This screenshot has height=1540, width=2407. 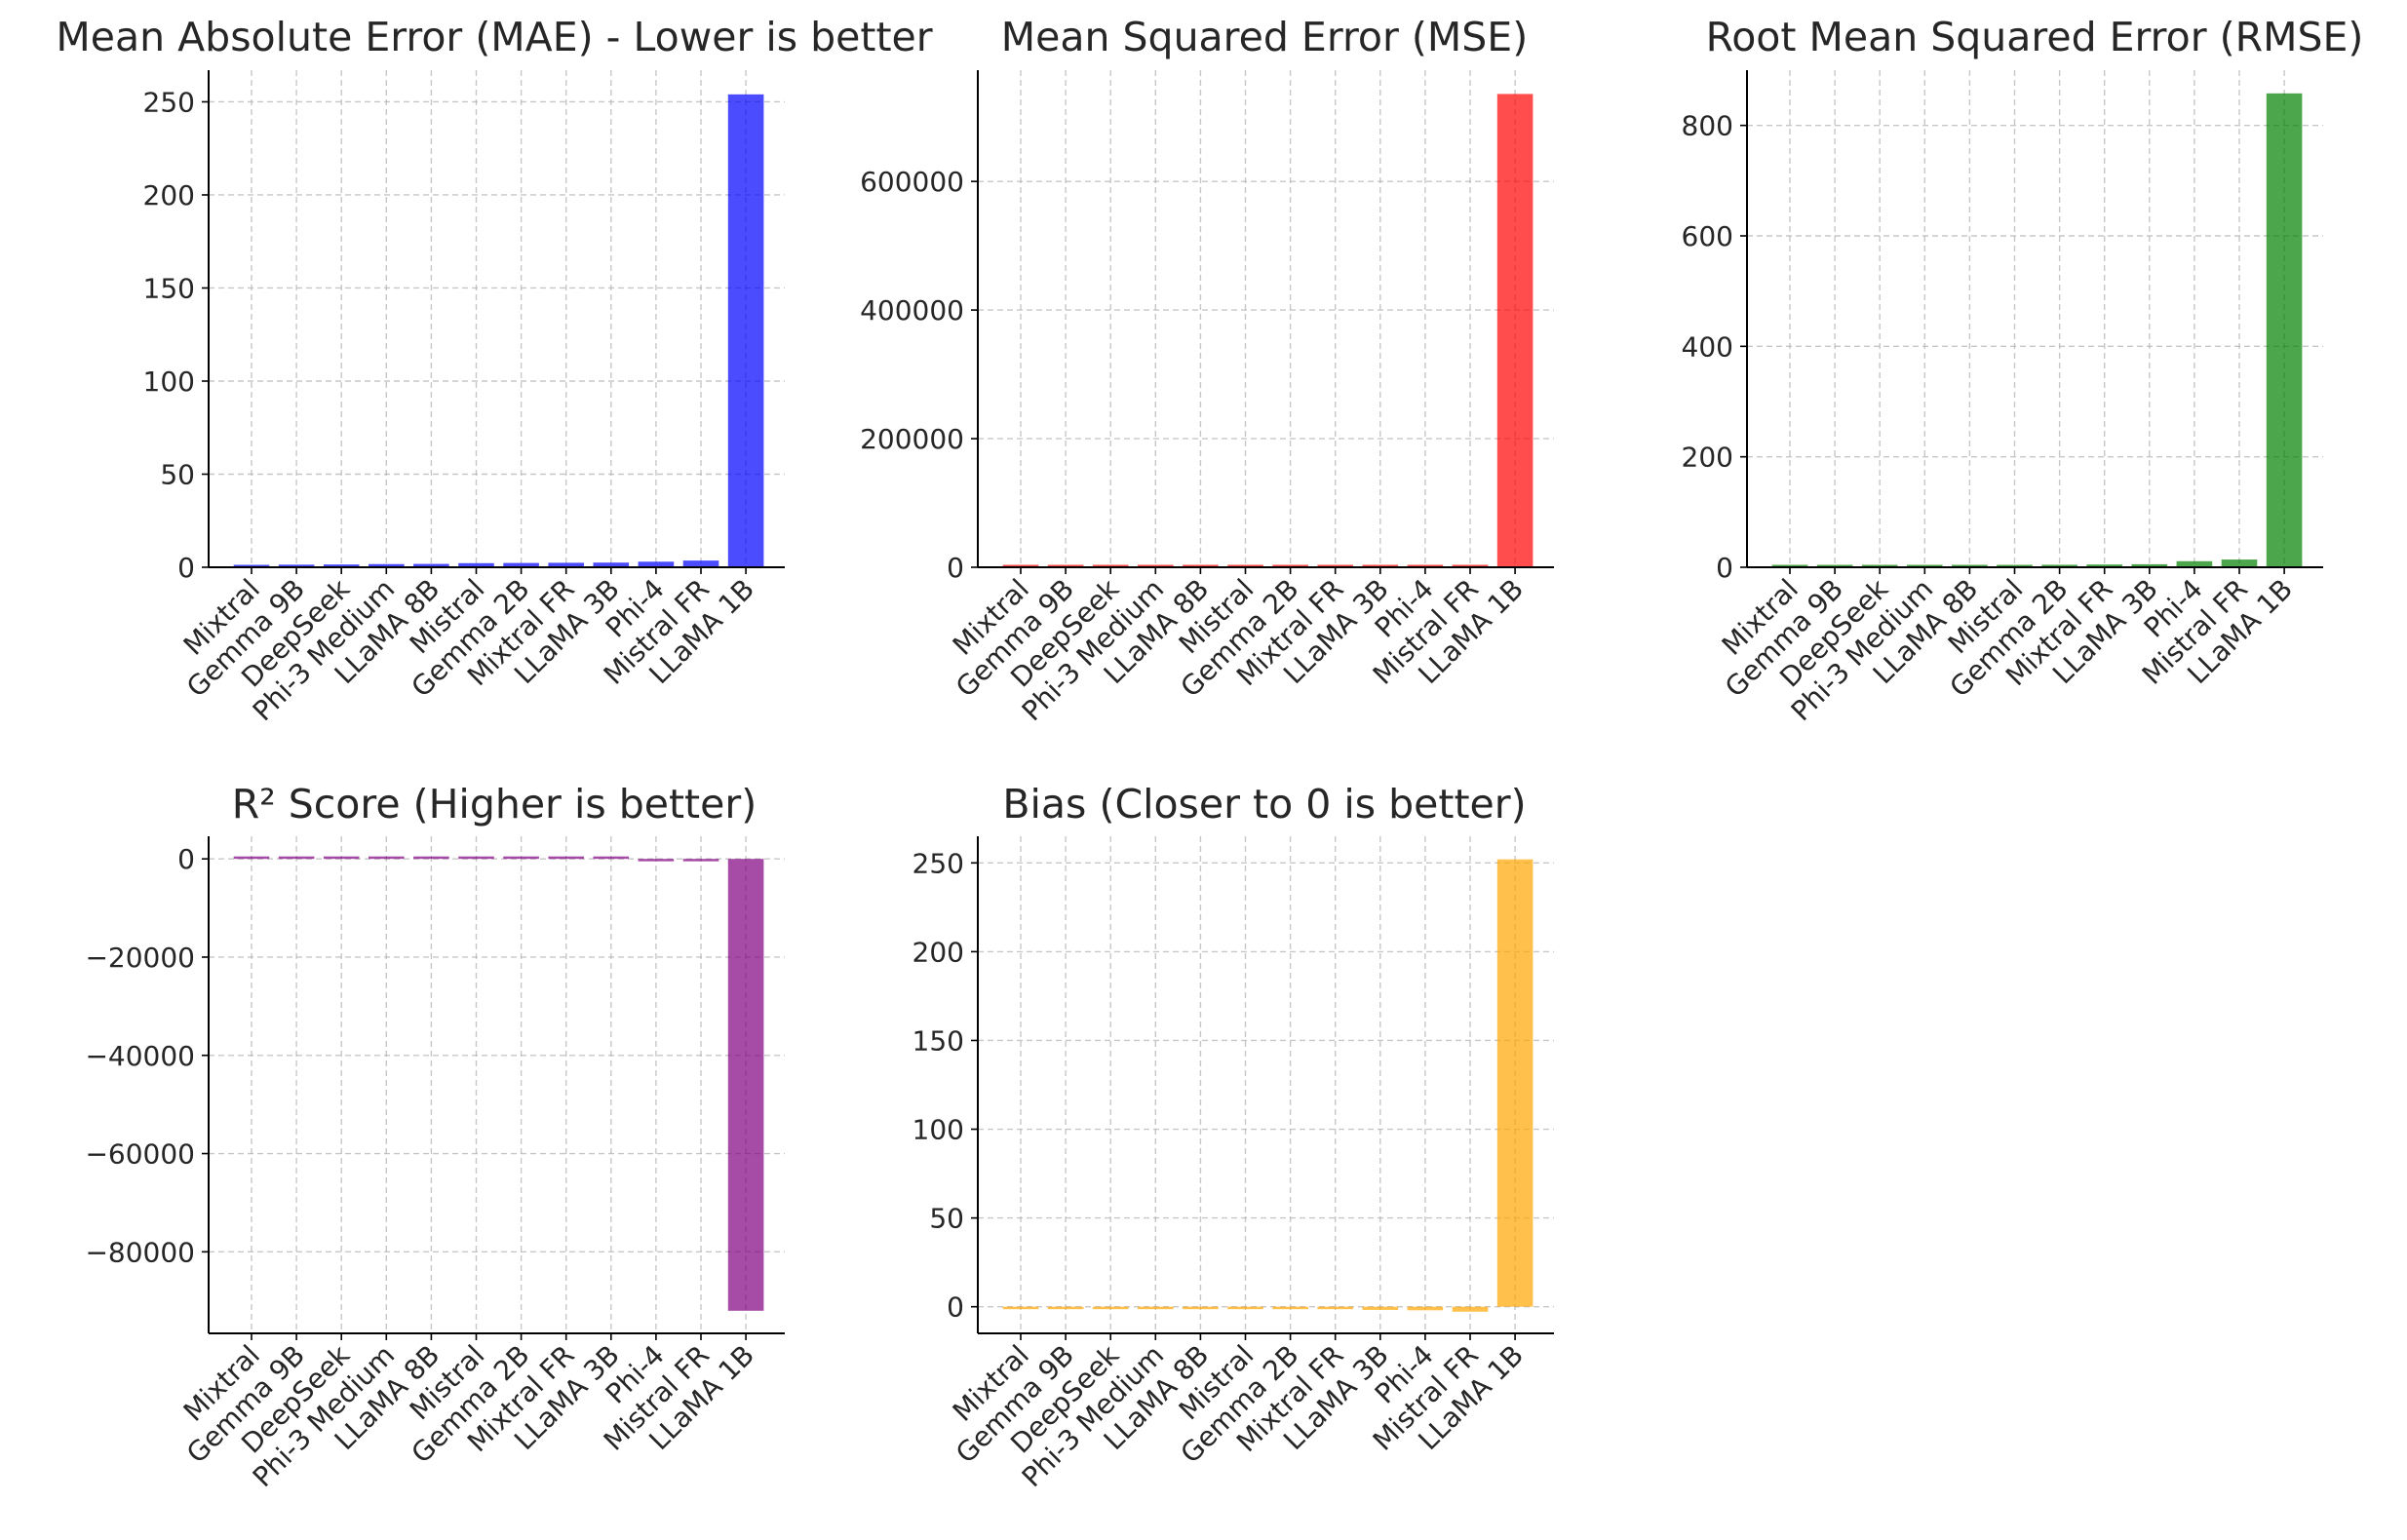 I want to click on mse-axes, so click(x=1266, y=319).